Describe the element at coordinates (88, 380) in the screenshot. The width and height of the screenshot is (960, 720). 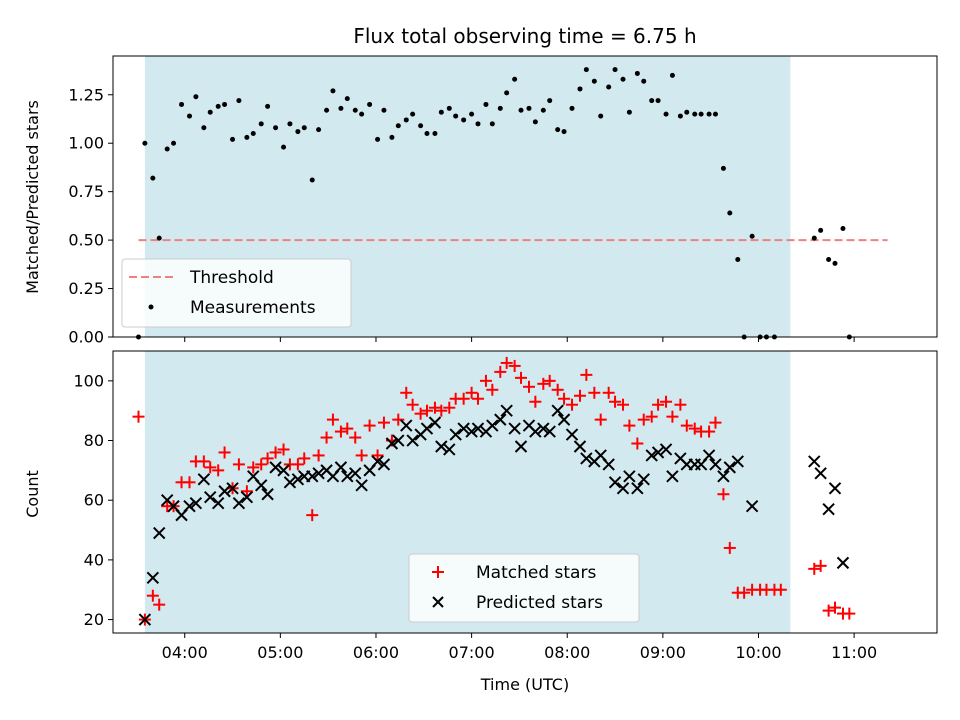
I see `count-y-tick-label: 100` at that location.